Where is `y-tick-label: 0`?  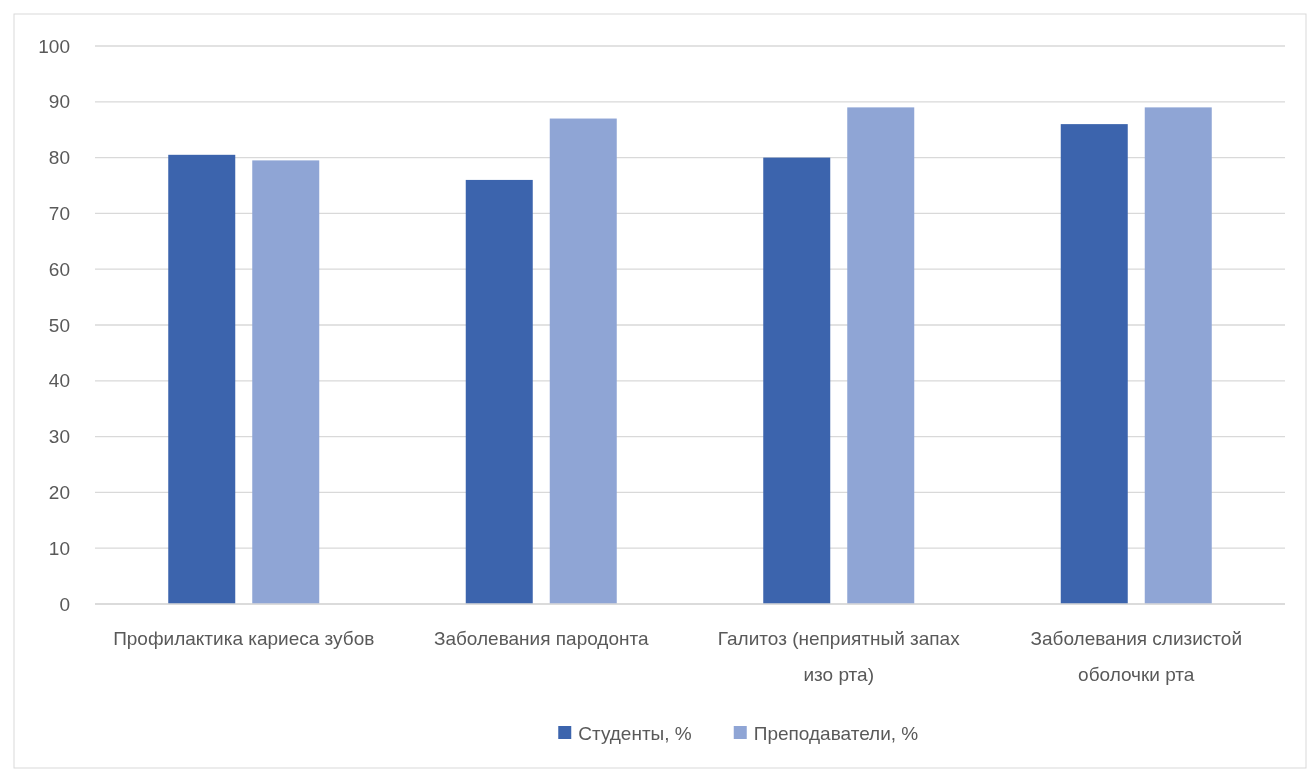
y-tick-label: 0 is located at coordinates (64, 604).